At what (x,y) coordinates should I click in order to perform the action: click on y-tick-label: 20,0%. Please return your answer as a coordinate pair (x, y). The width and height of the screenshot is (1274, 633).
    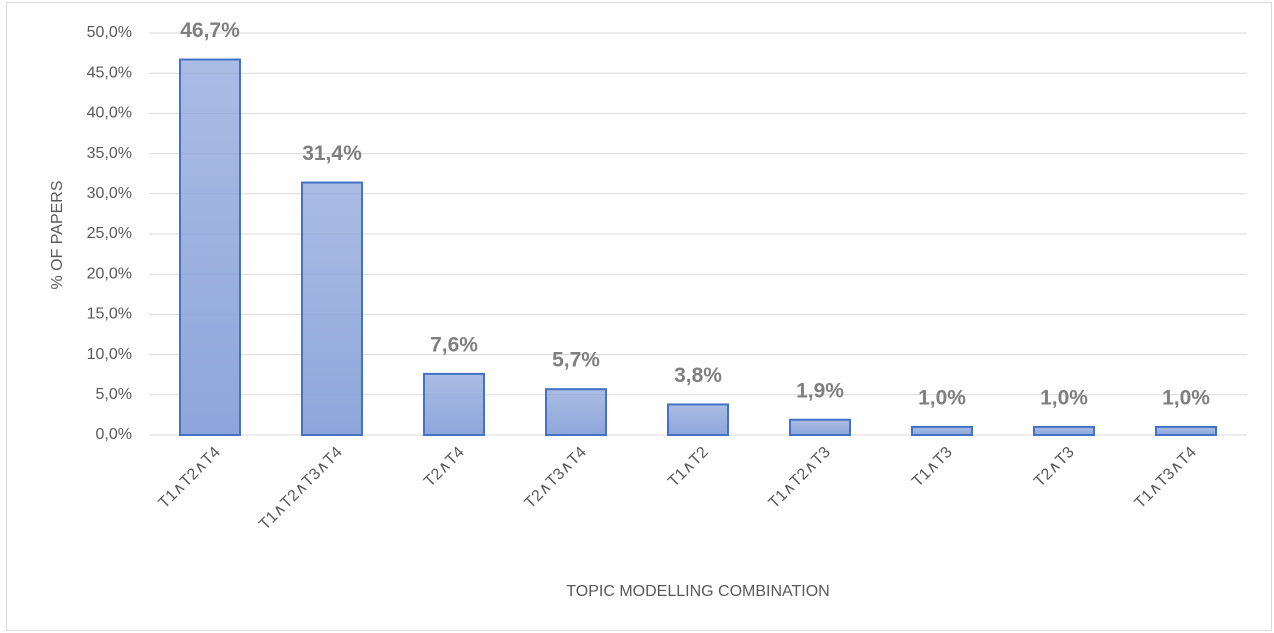
    Looking at the image, I should click on (109, 273).